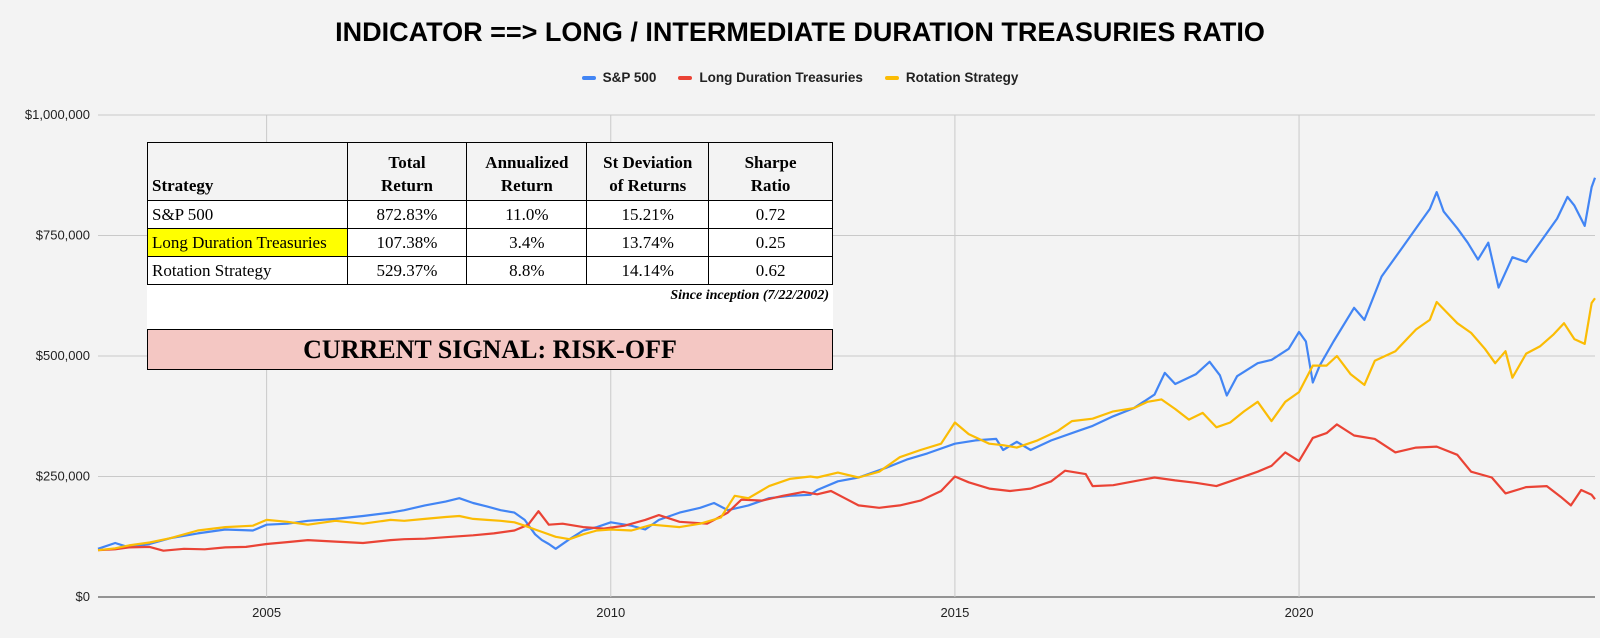 This screenshot has height=638, width=1600. What do you see at coordinates (527, 171) in the screenshot?
I see `header-annualized-return: Annualized Return` at bounding box center [527, 171].